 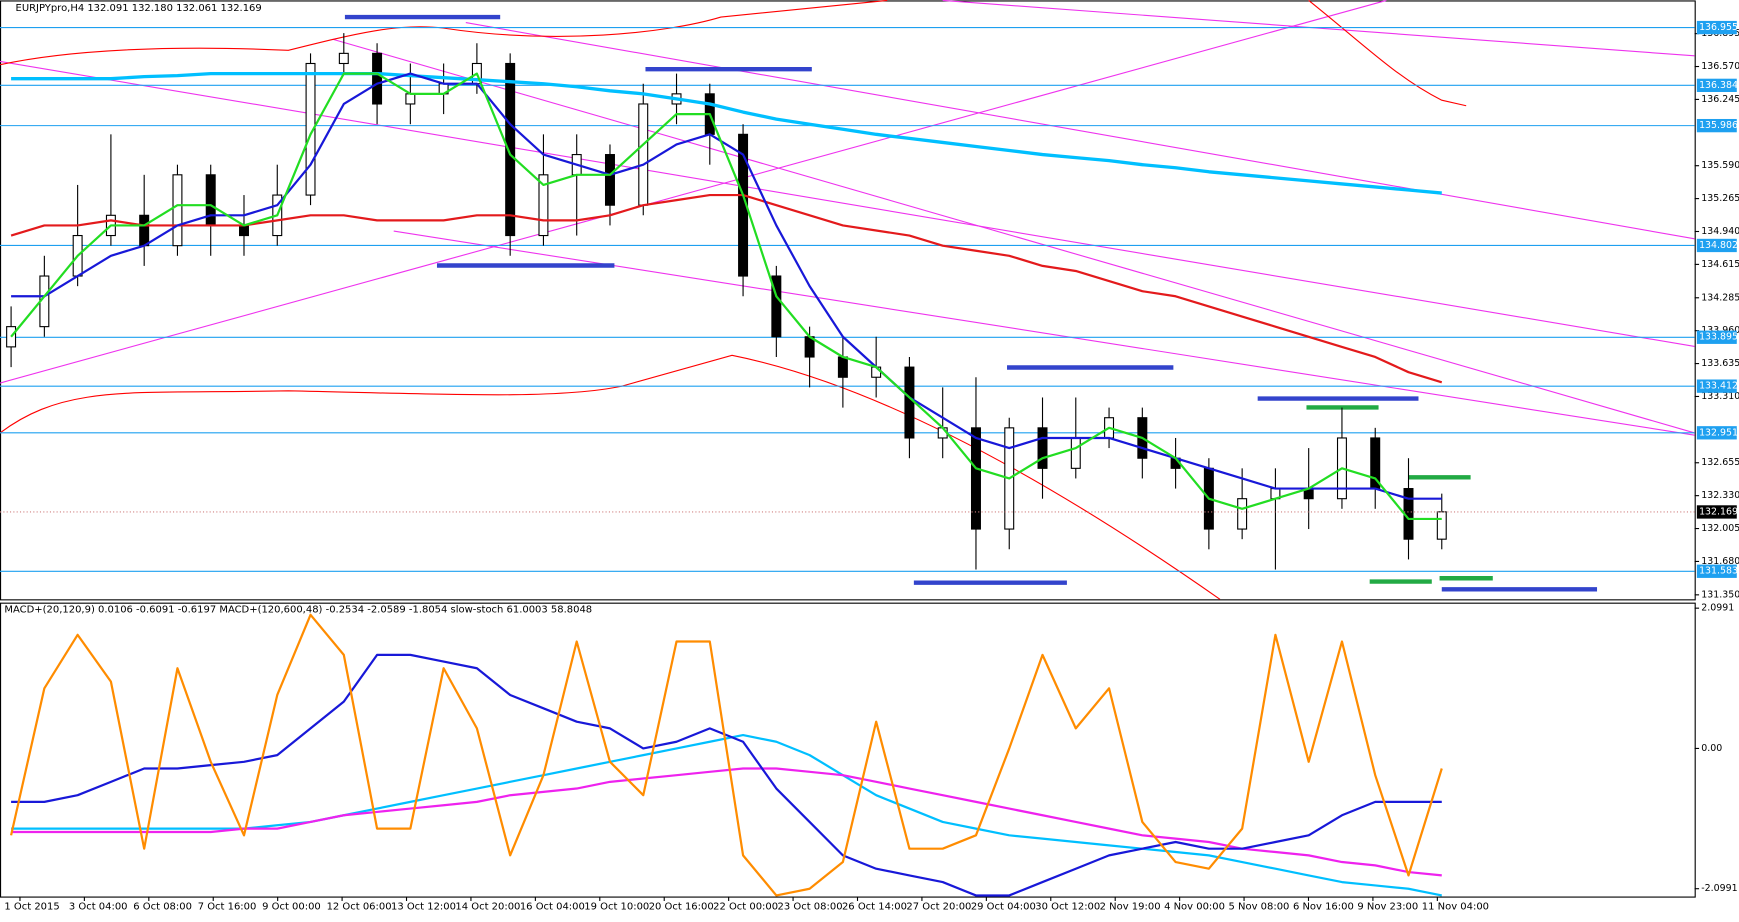 I want to click on y-tick-label: 134.615, so click(x=1720, y=264).